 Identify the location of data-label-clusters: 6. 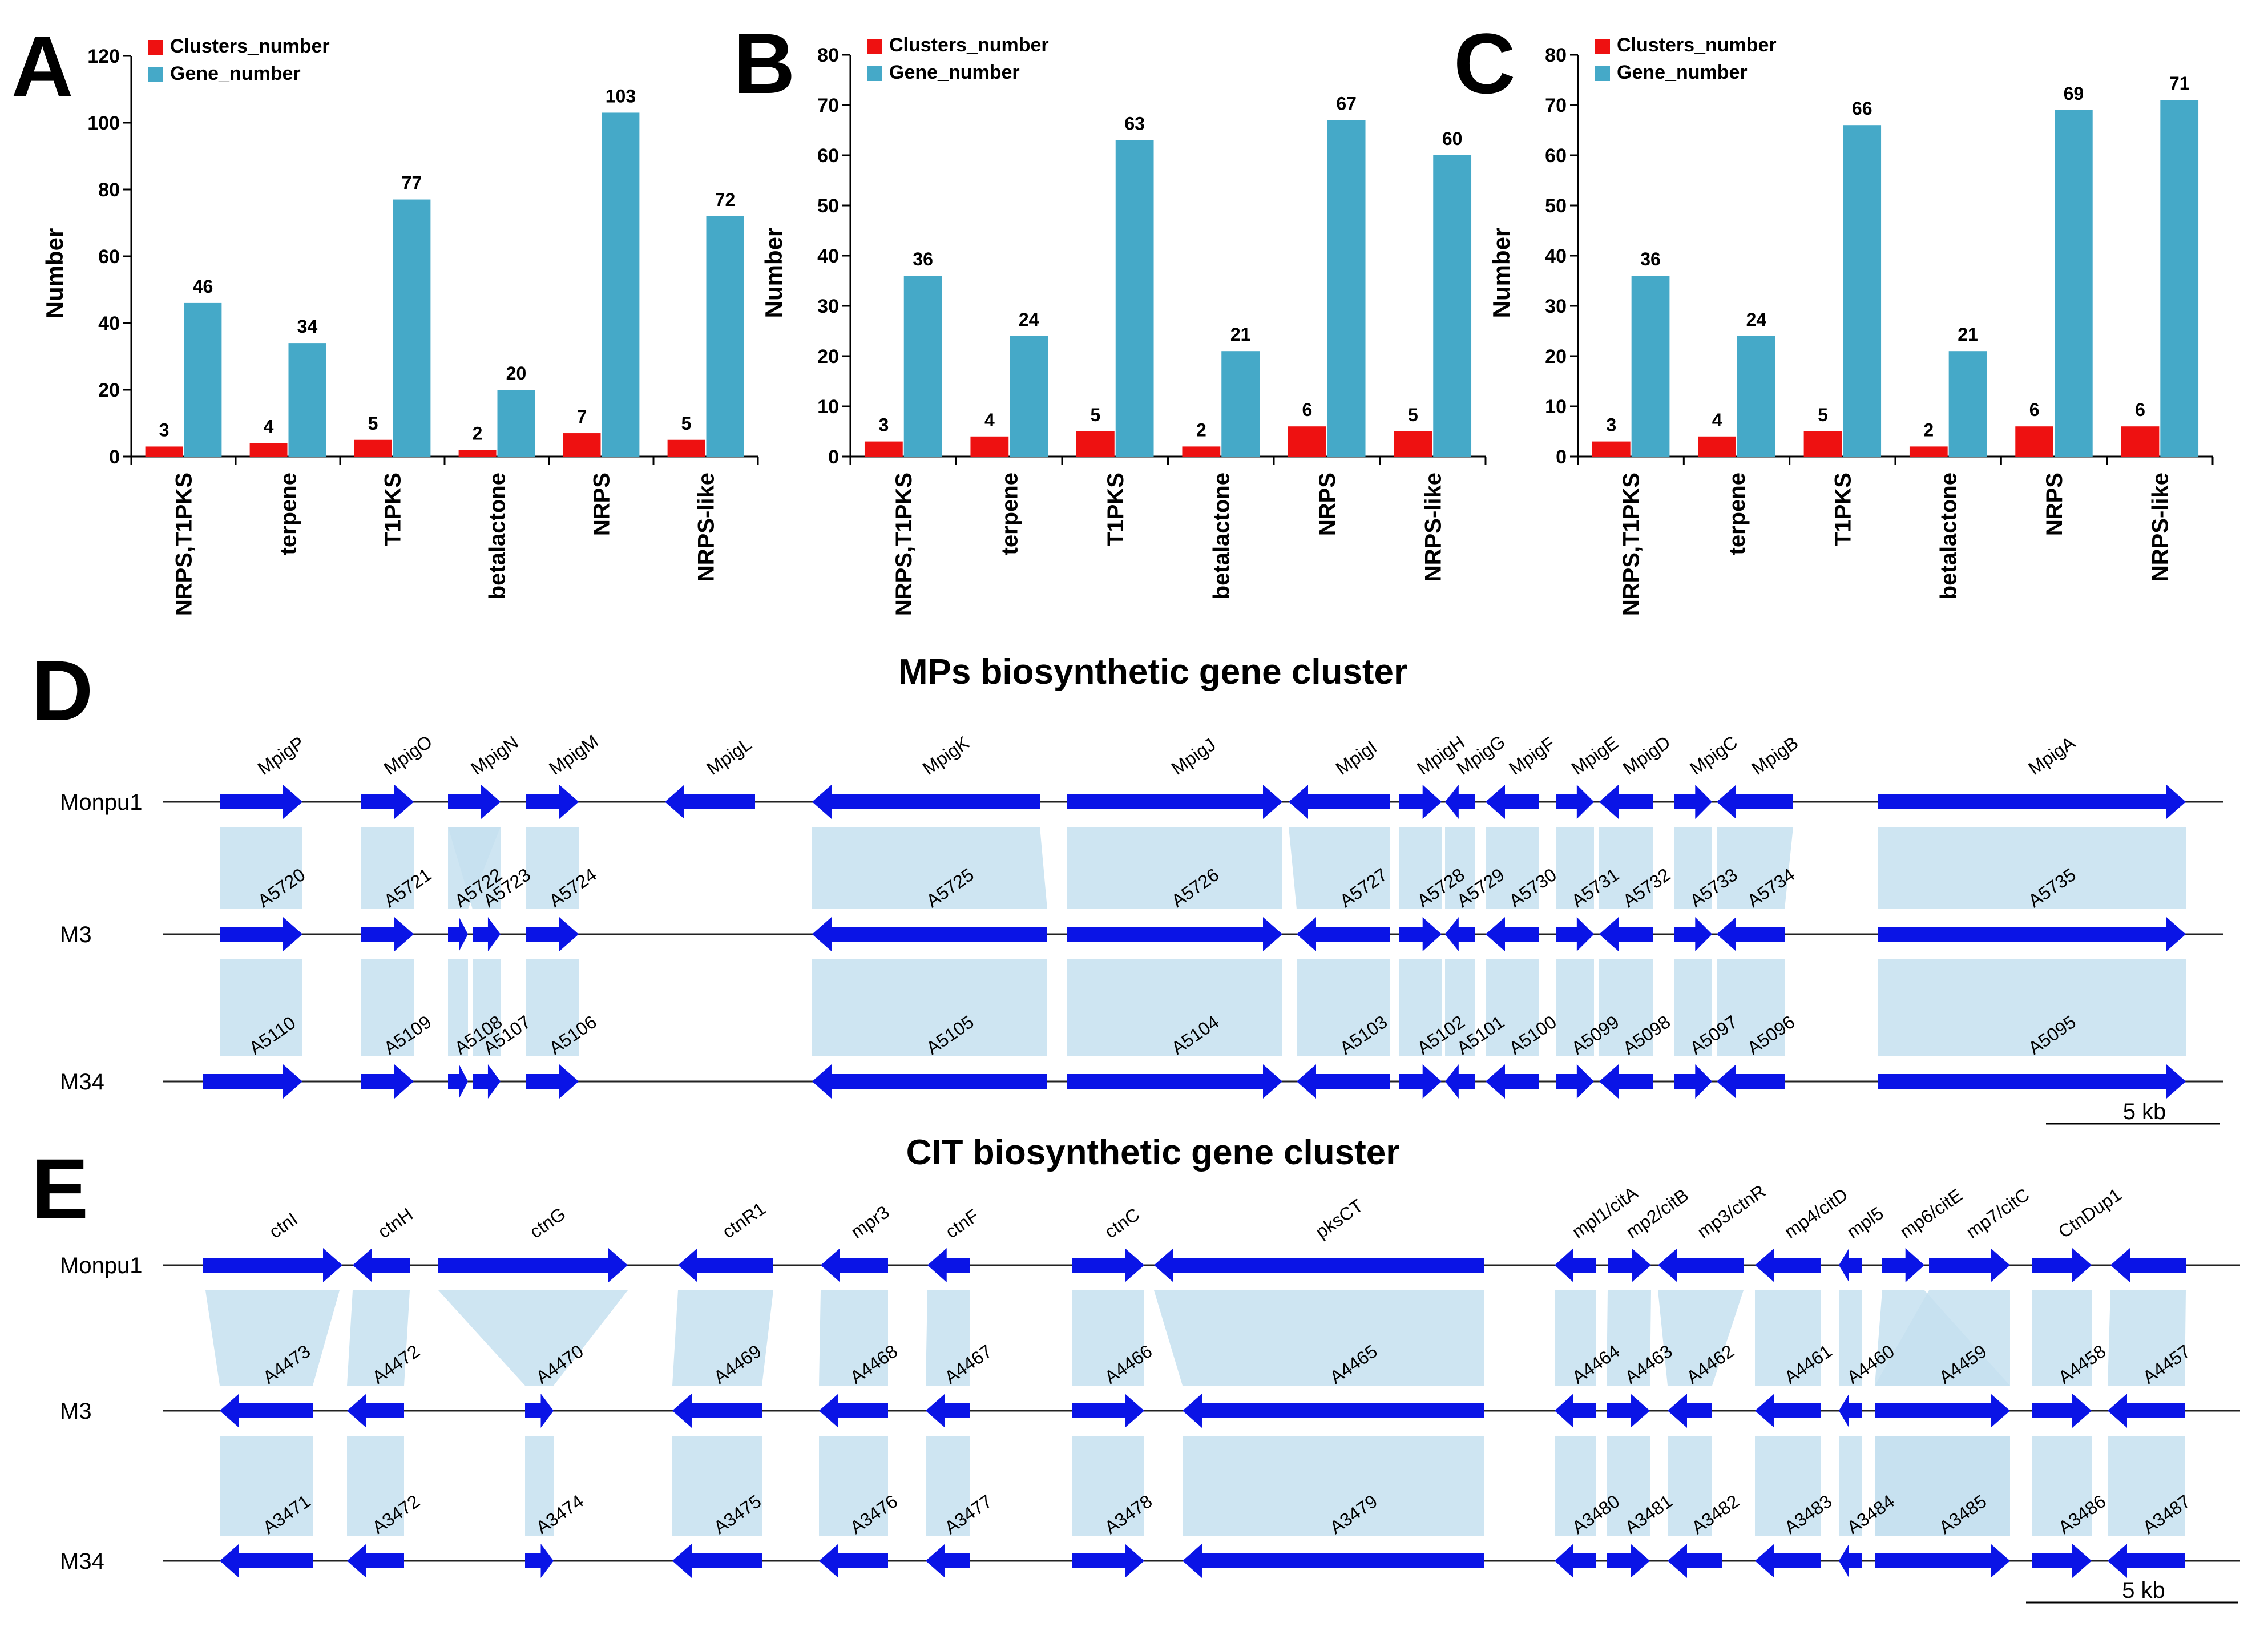
(2034, 409).